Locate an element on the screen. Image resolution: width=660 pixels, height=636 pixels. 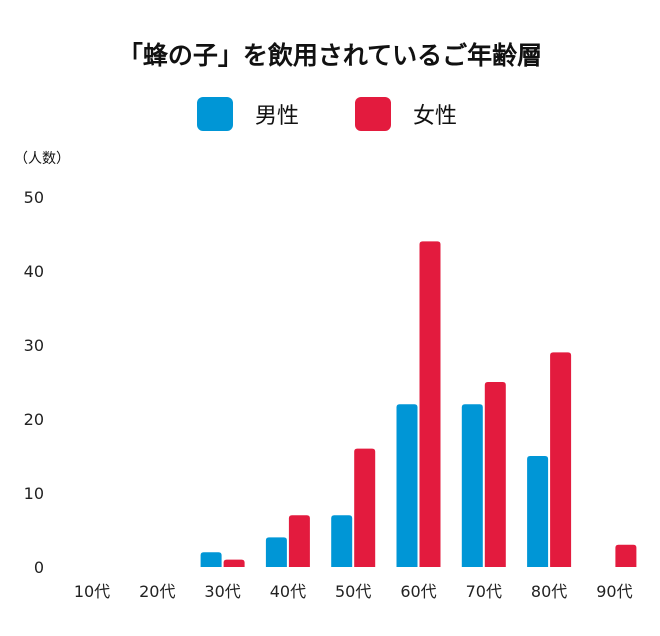
y-tick-label: 0 is located at coordinates (39, 567).